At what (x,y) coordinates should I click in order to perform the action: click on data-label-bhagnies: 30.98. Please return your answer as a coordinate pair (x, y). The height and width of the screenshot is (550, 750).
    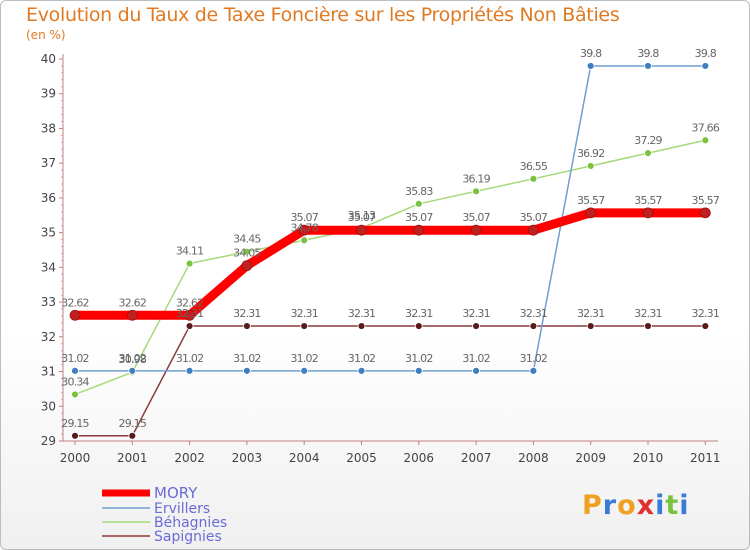
    Looking at the image, I should click on (133, 359).